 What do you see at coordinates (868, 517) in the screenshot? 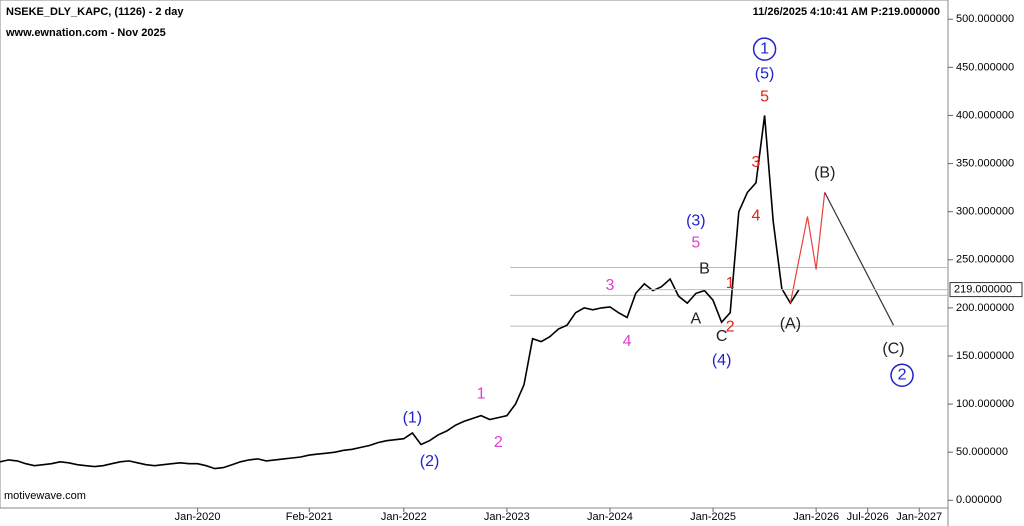
I see `x-tick-label: Jul-2026` at bounding box center [868, 517].